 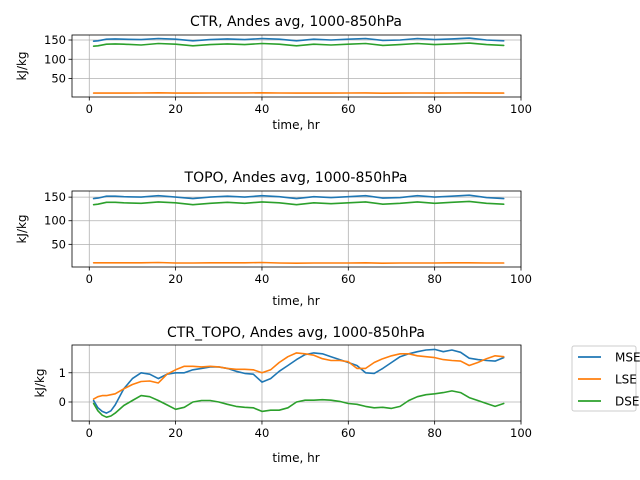 I want to click on tick-labels: 0 20 40 60 80 100 0 1, so click(x=295, y=403).